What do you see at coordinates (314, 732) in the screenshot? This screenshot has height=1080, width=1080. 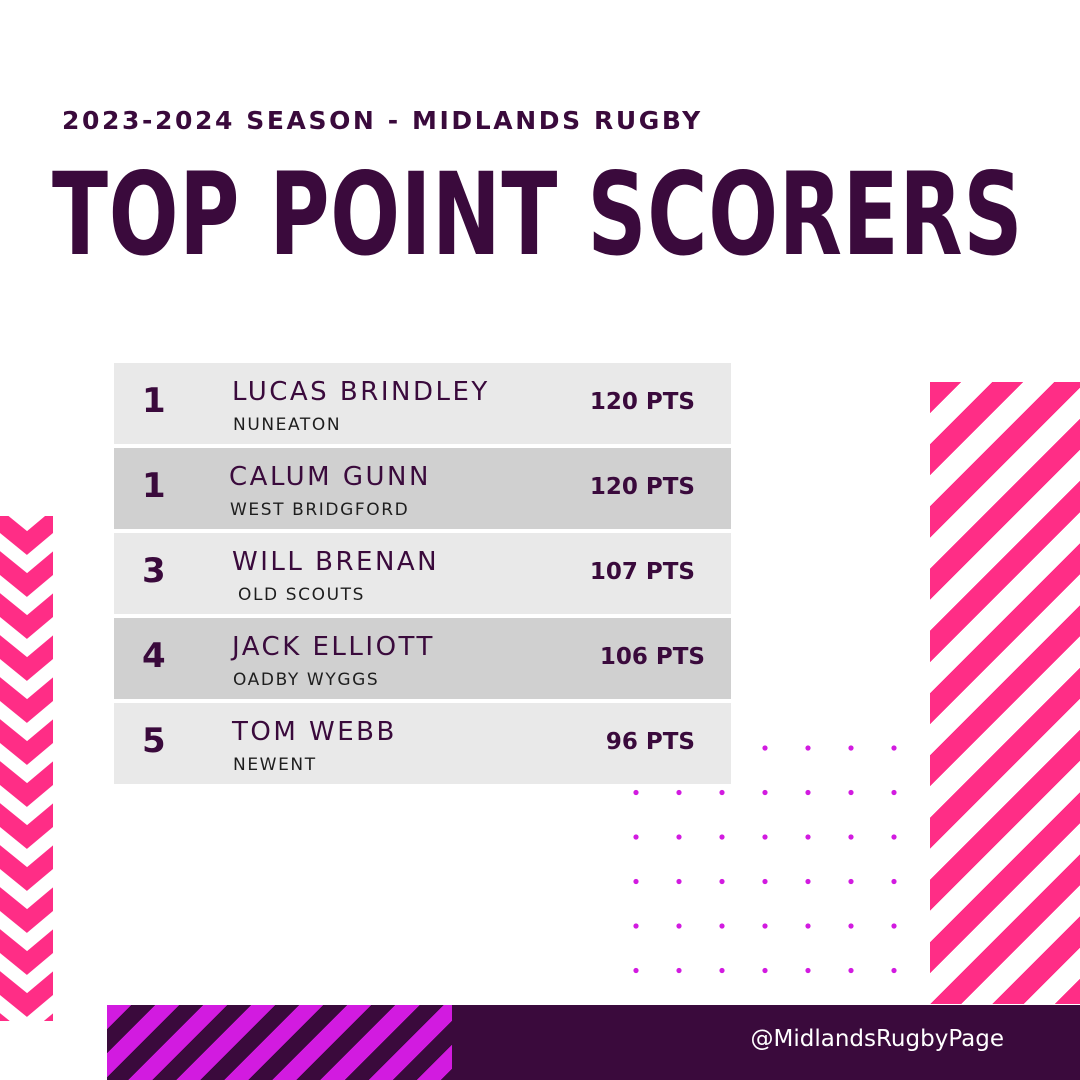 I see `scorer-name: TOM WEBB` at bounding box center [314, 732].